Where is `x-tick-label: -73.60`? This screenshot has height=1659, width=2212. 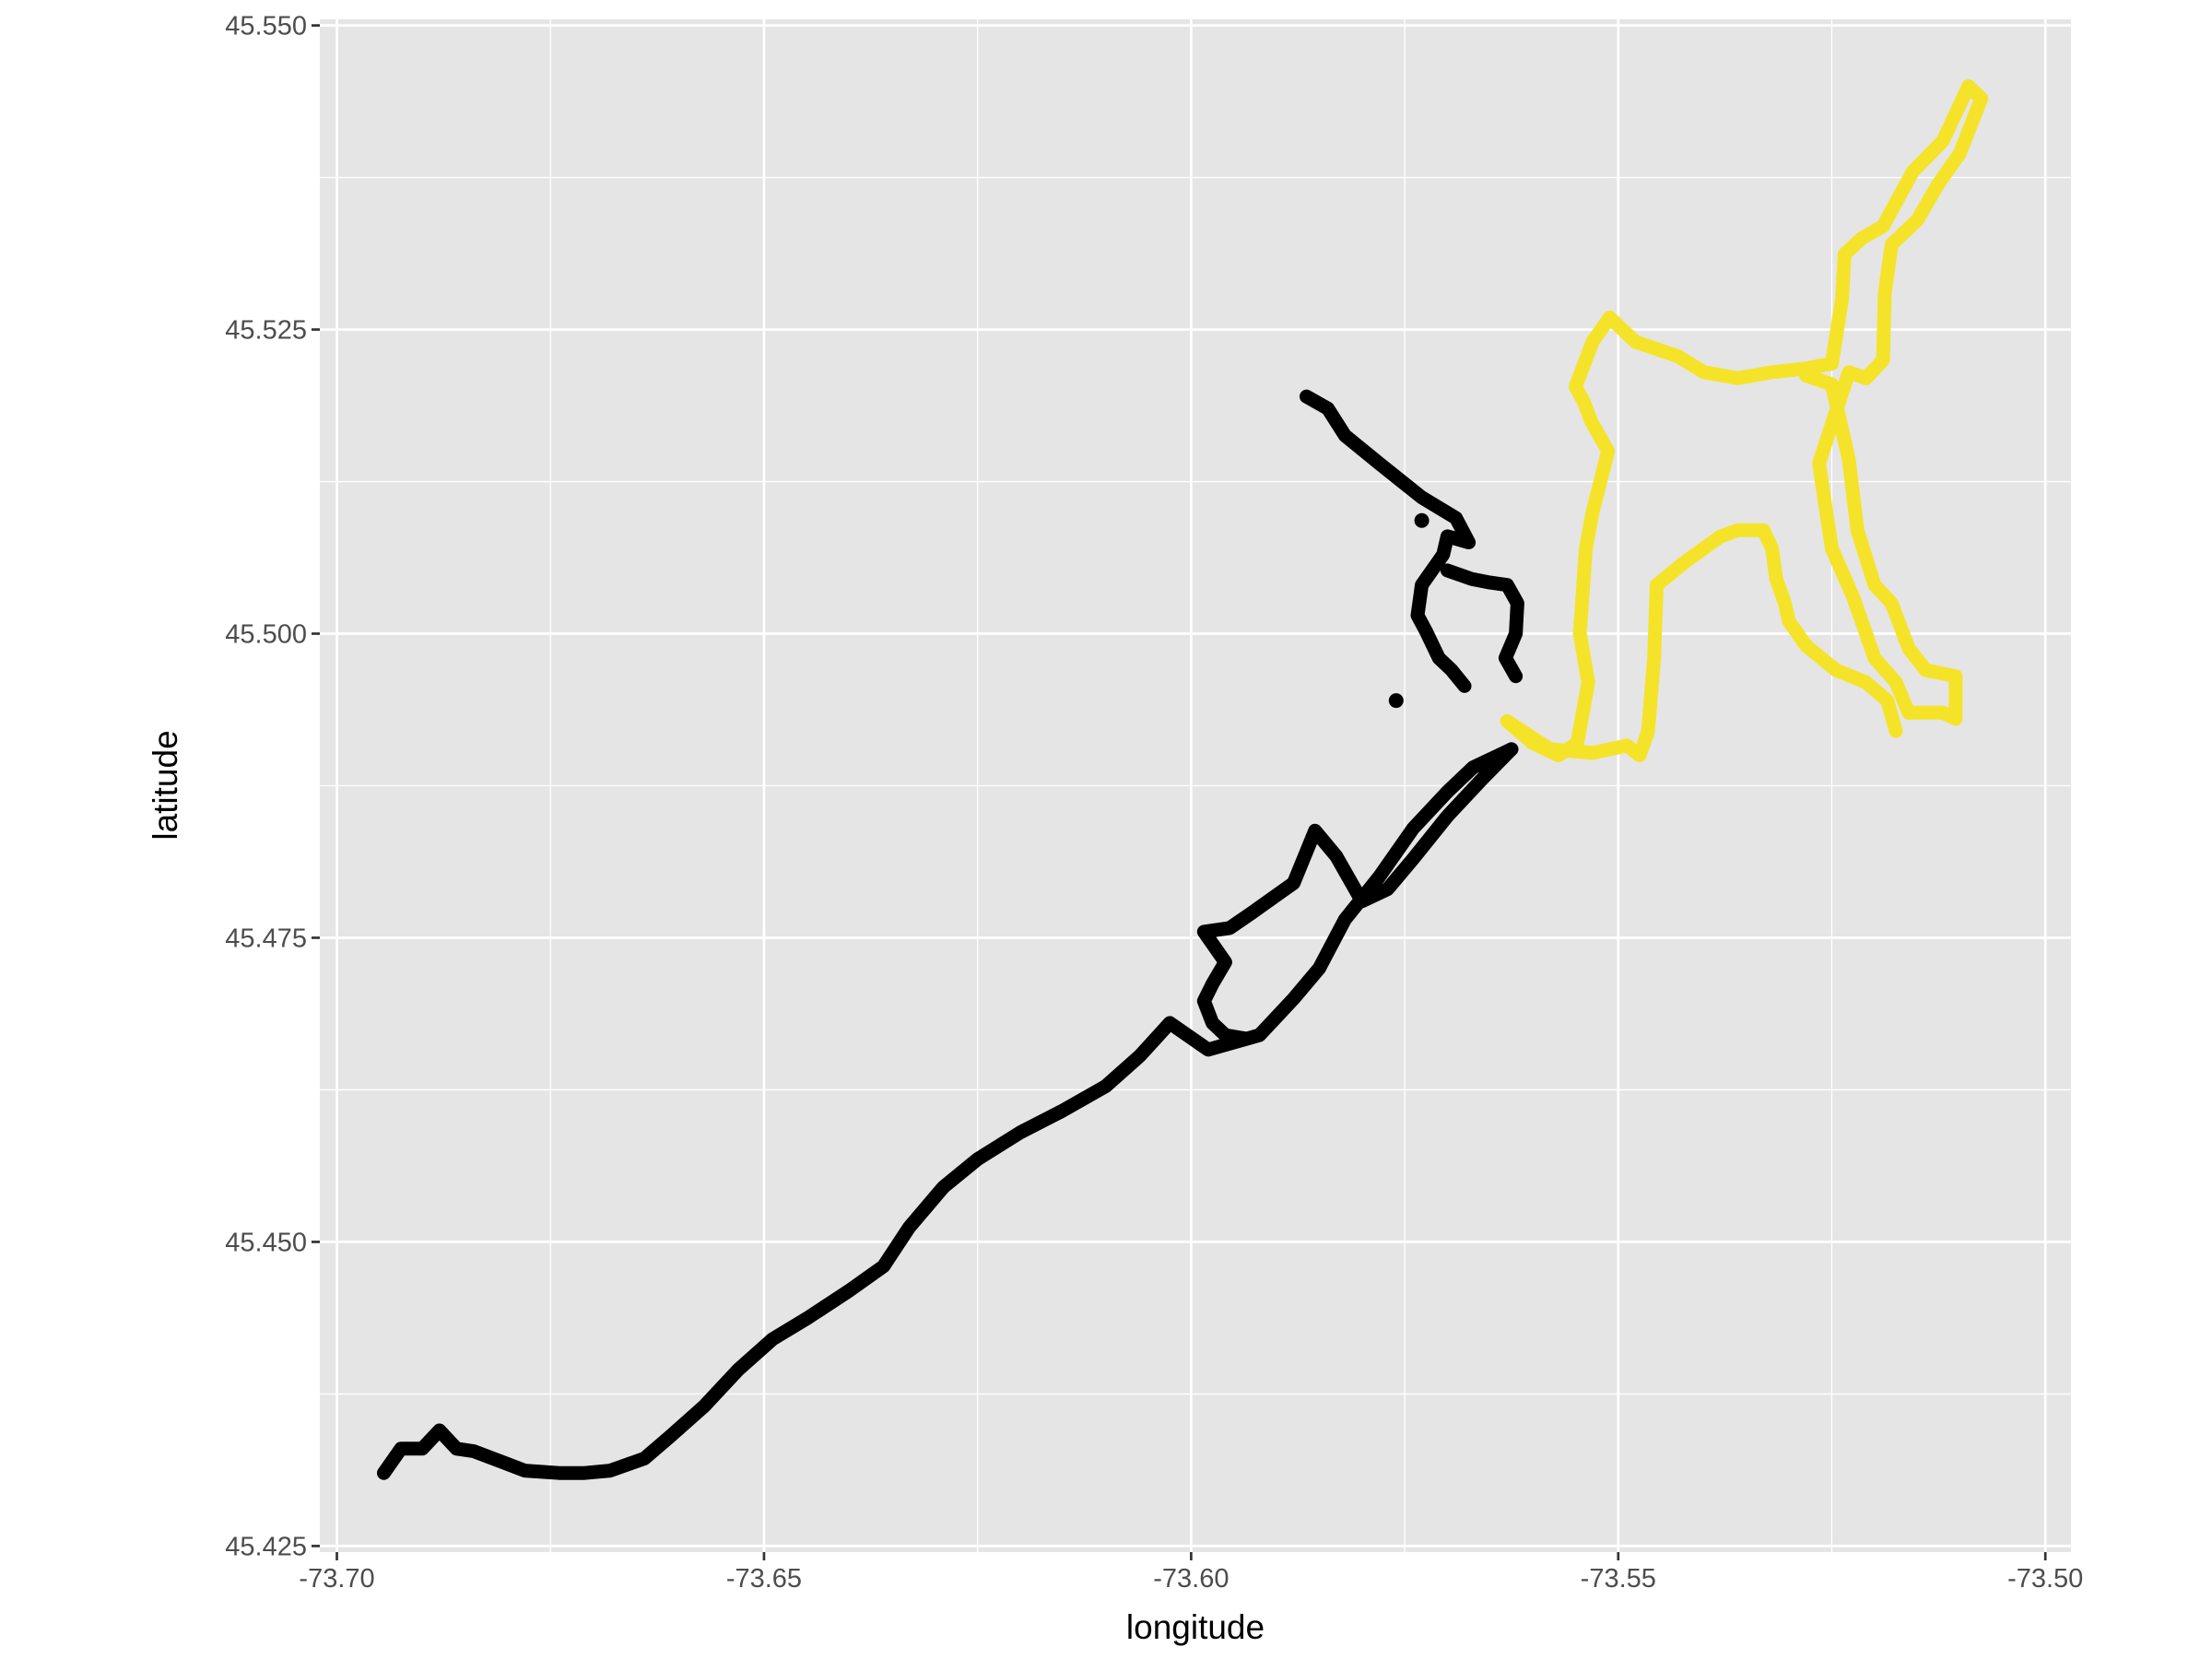 x-tick-label: -73.60 is located at coordinates (1191, 1579).